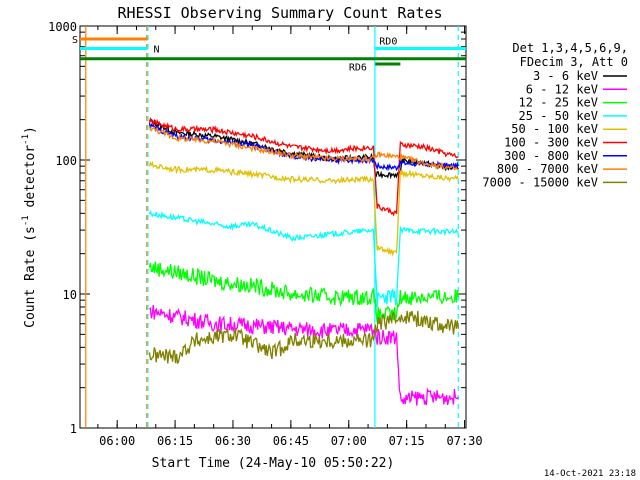 This screenshot has width=640, height=480. Describe the element at coordinates (269, 54) in the screenshot. I see `state-flags: S N RD0 RD6` at that location.